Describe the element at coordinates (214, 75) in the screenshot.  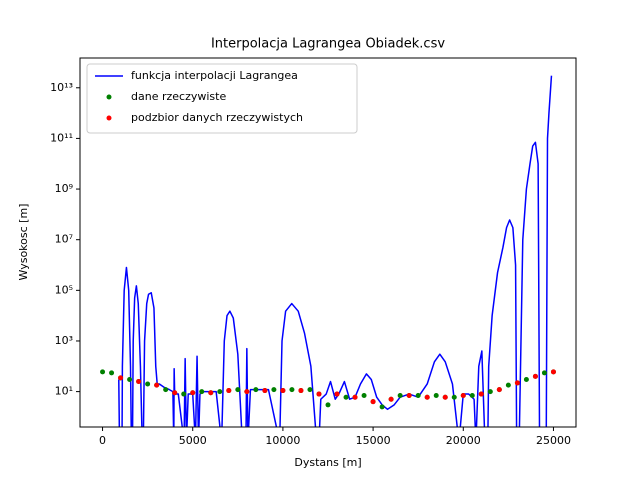
I see `legend-label: funkcja interpolacji Lagrangea` at that location.